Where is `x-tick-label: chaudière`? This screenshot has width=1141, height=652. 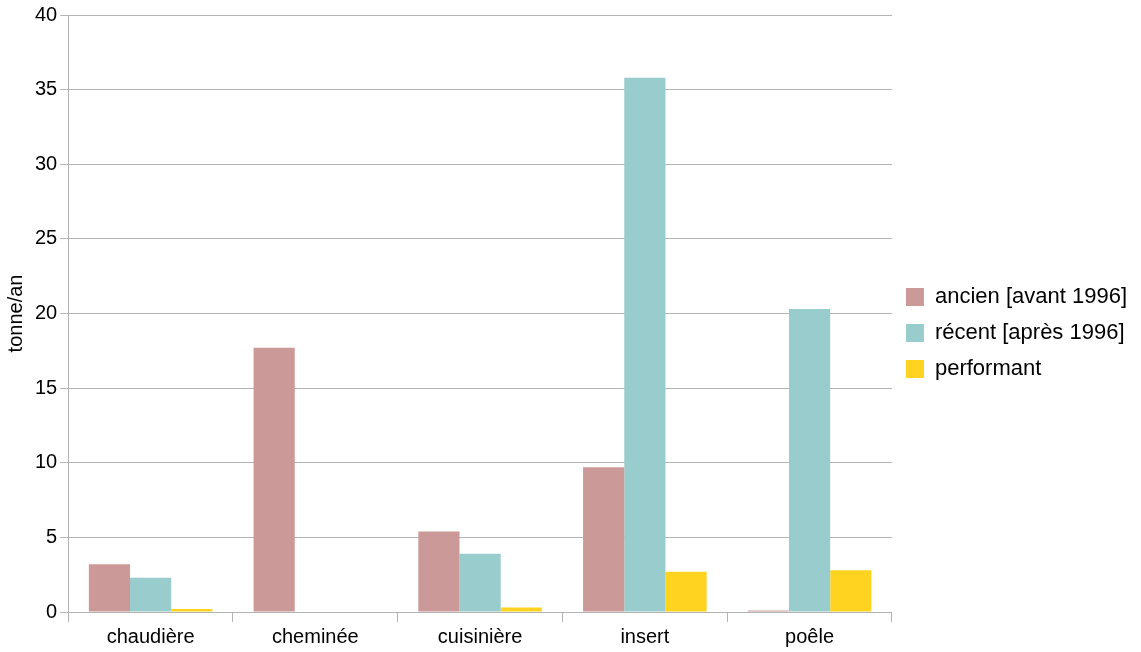
x-tick-label: chaudière is located at coordinates (150, 635).